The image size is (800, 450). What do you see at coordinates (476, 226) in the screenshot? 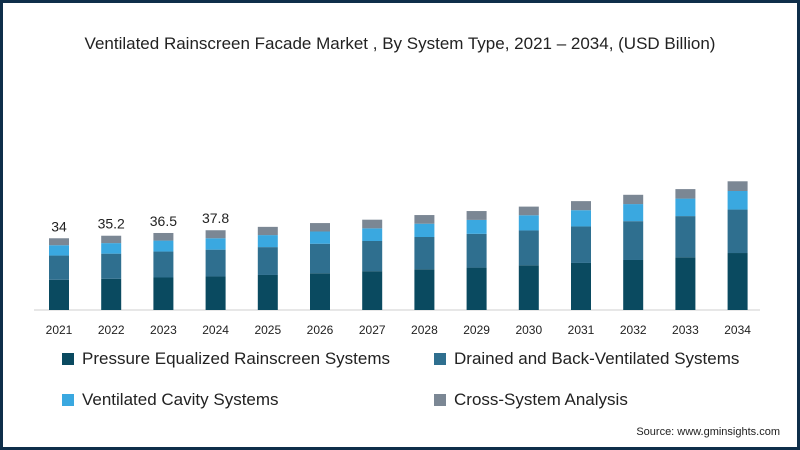
I see `bar-segment-2029-s2` at bounding box center [476, 226].